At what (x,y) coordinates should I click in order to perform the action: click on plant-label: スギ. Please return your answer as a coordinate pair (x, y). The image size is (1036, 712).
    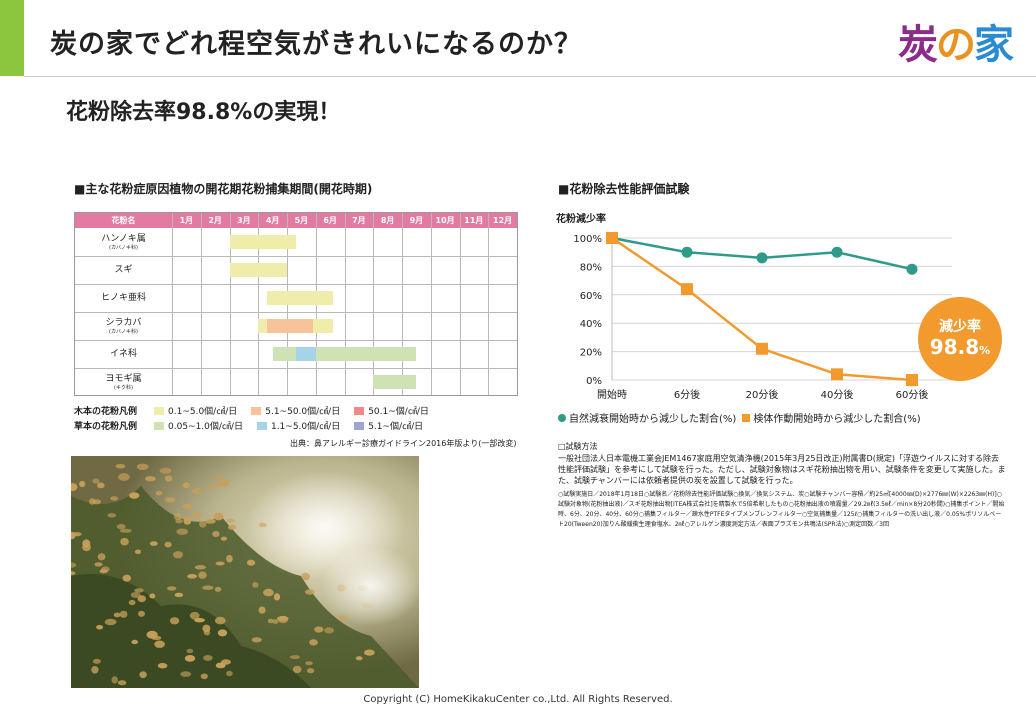
    Looking at the image, I should click on (123, 270).